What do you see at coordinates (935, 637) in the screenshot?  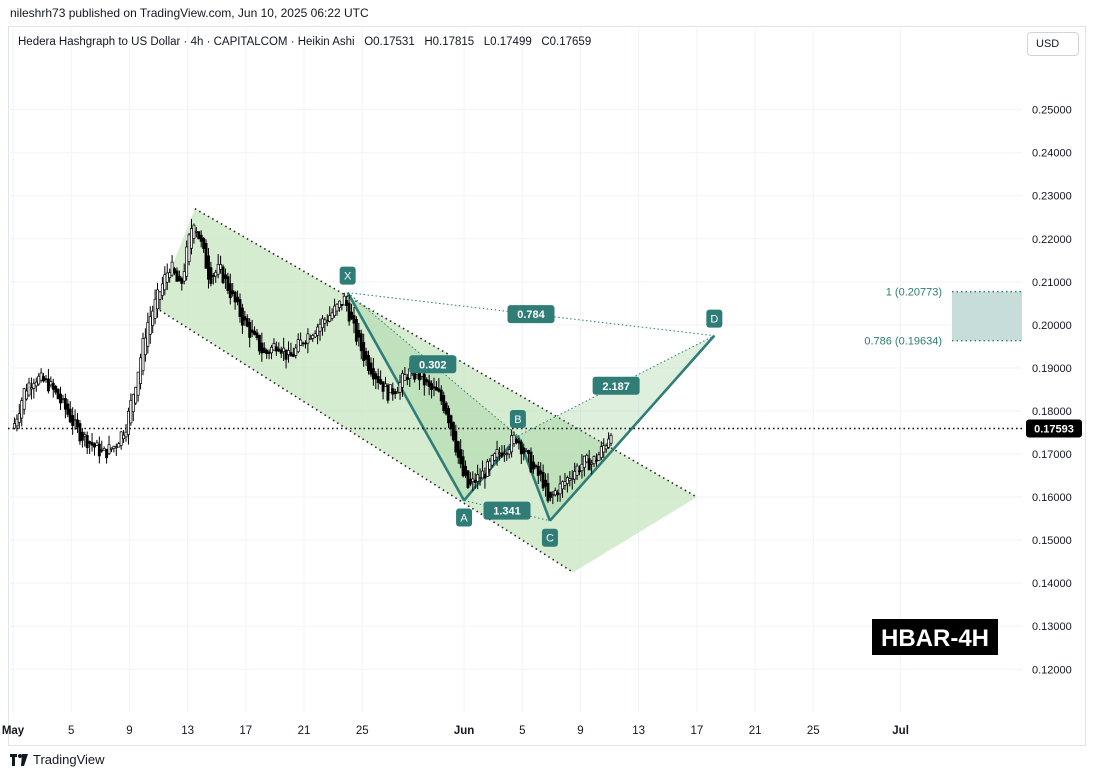 I see `watermark-bg` at bounding box center [935, 637].